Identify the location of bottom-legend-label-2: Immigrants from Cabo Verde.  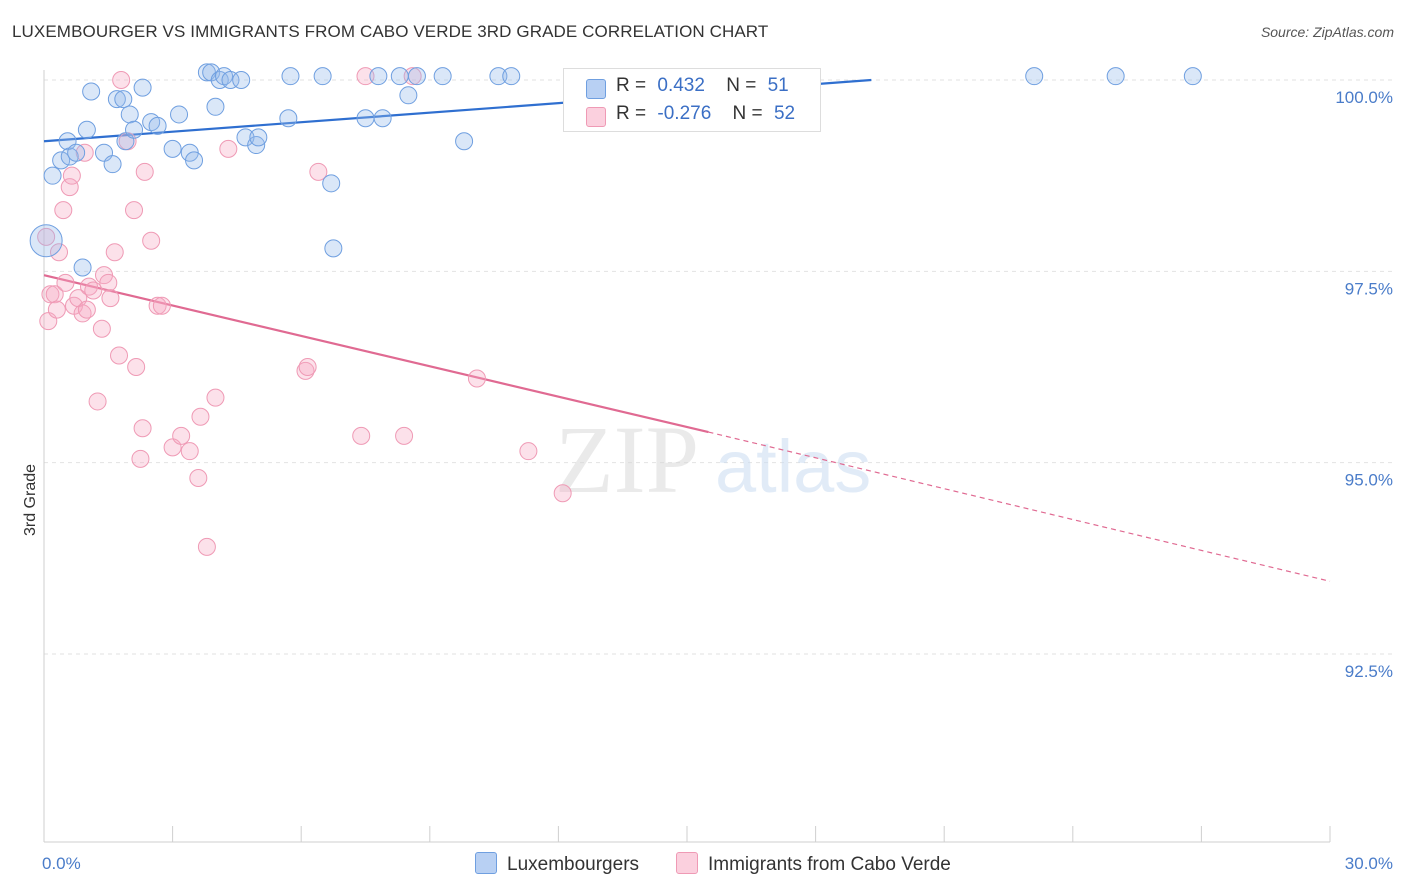
(829, 864).